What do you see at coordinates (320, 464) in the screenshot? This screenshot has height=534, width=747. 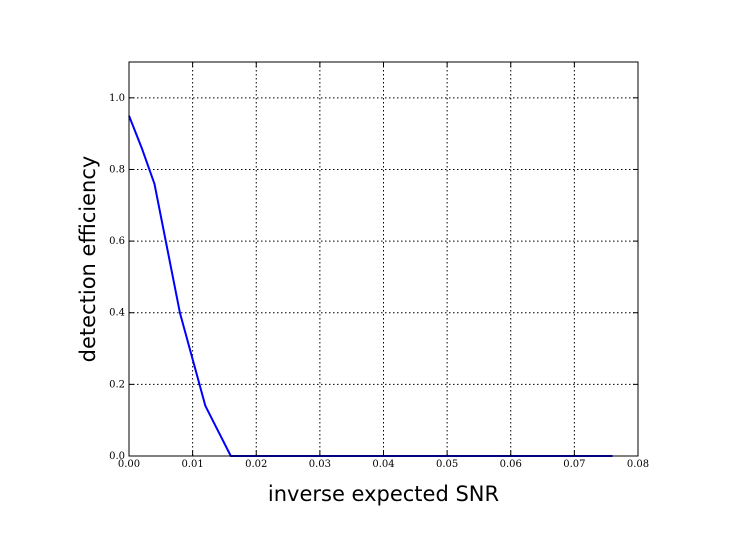 I see `x-tick-label: 0.03` at bounding box center [320, 464].